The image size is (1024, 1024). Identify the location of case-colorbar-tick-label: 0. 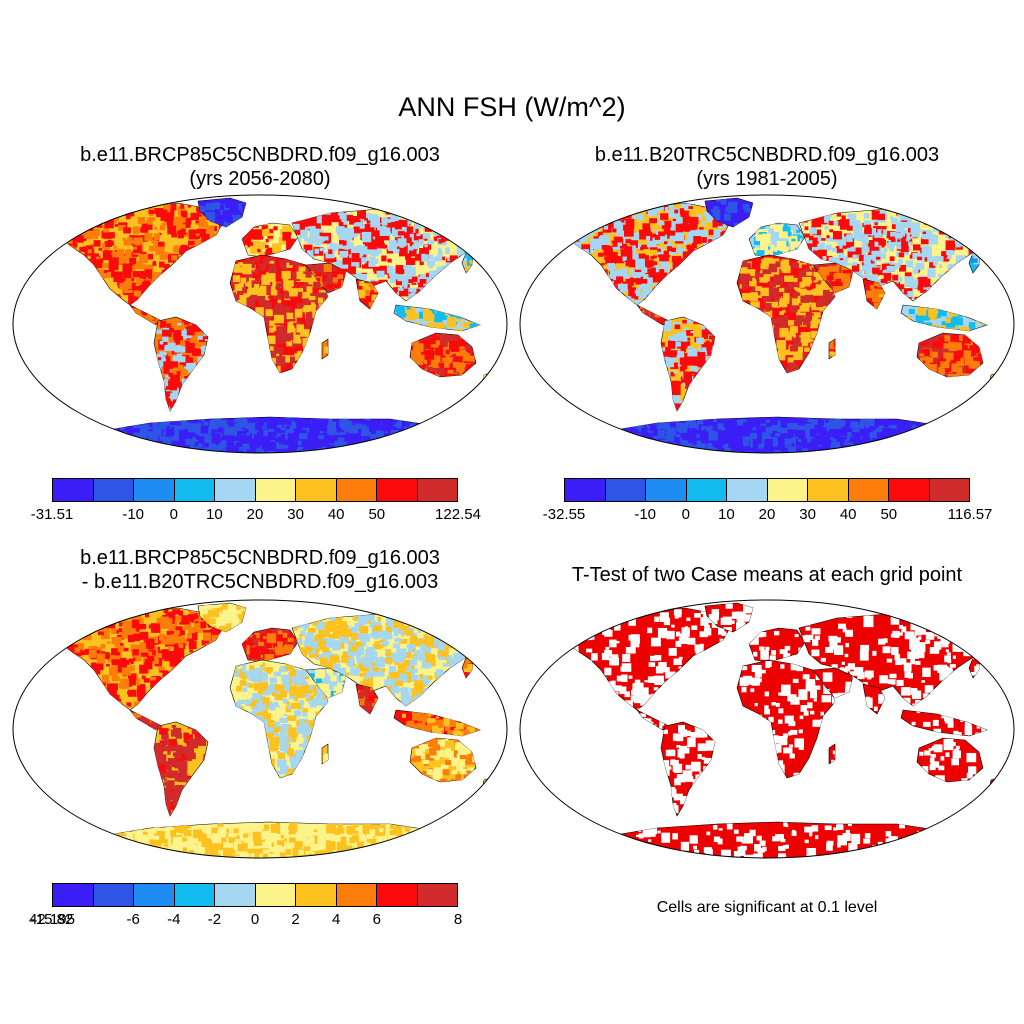
(173, 514).